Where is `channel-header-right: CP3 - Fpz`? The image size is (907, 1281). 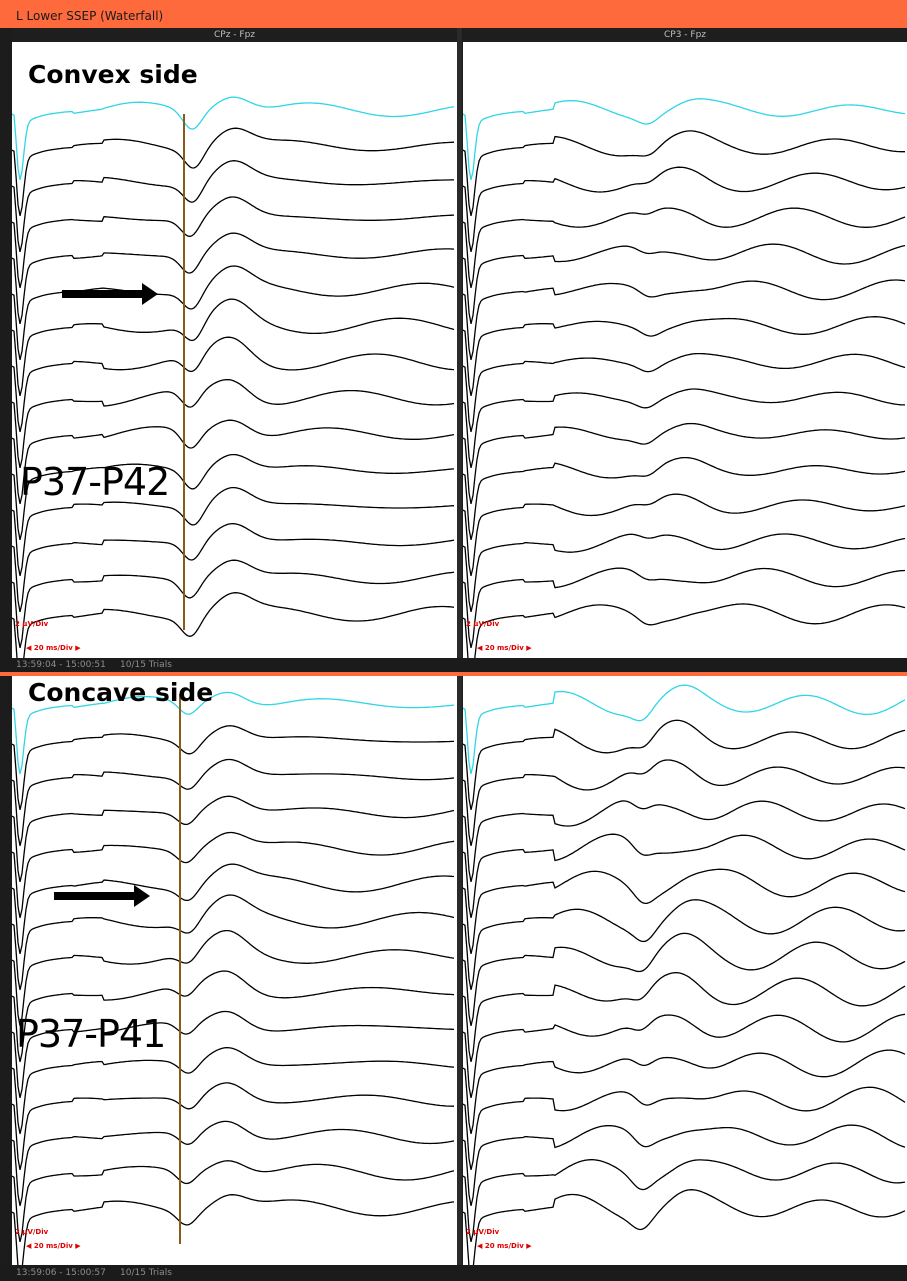 channel-header-right: CP3 - Fpz is located at coordinates (685, 35).